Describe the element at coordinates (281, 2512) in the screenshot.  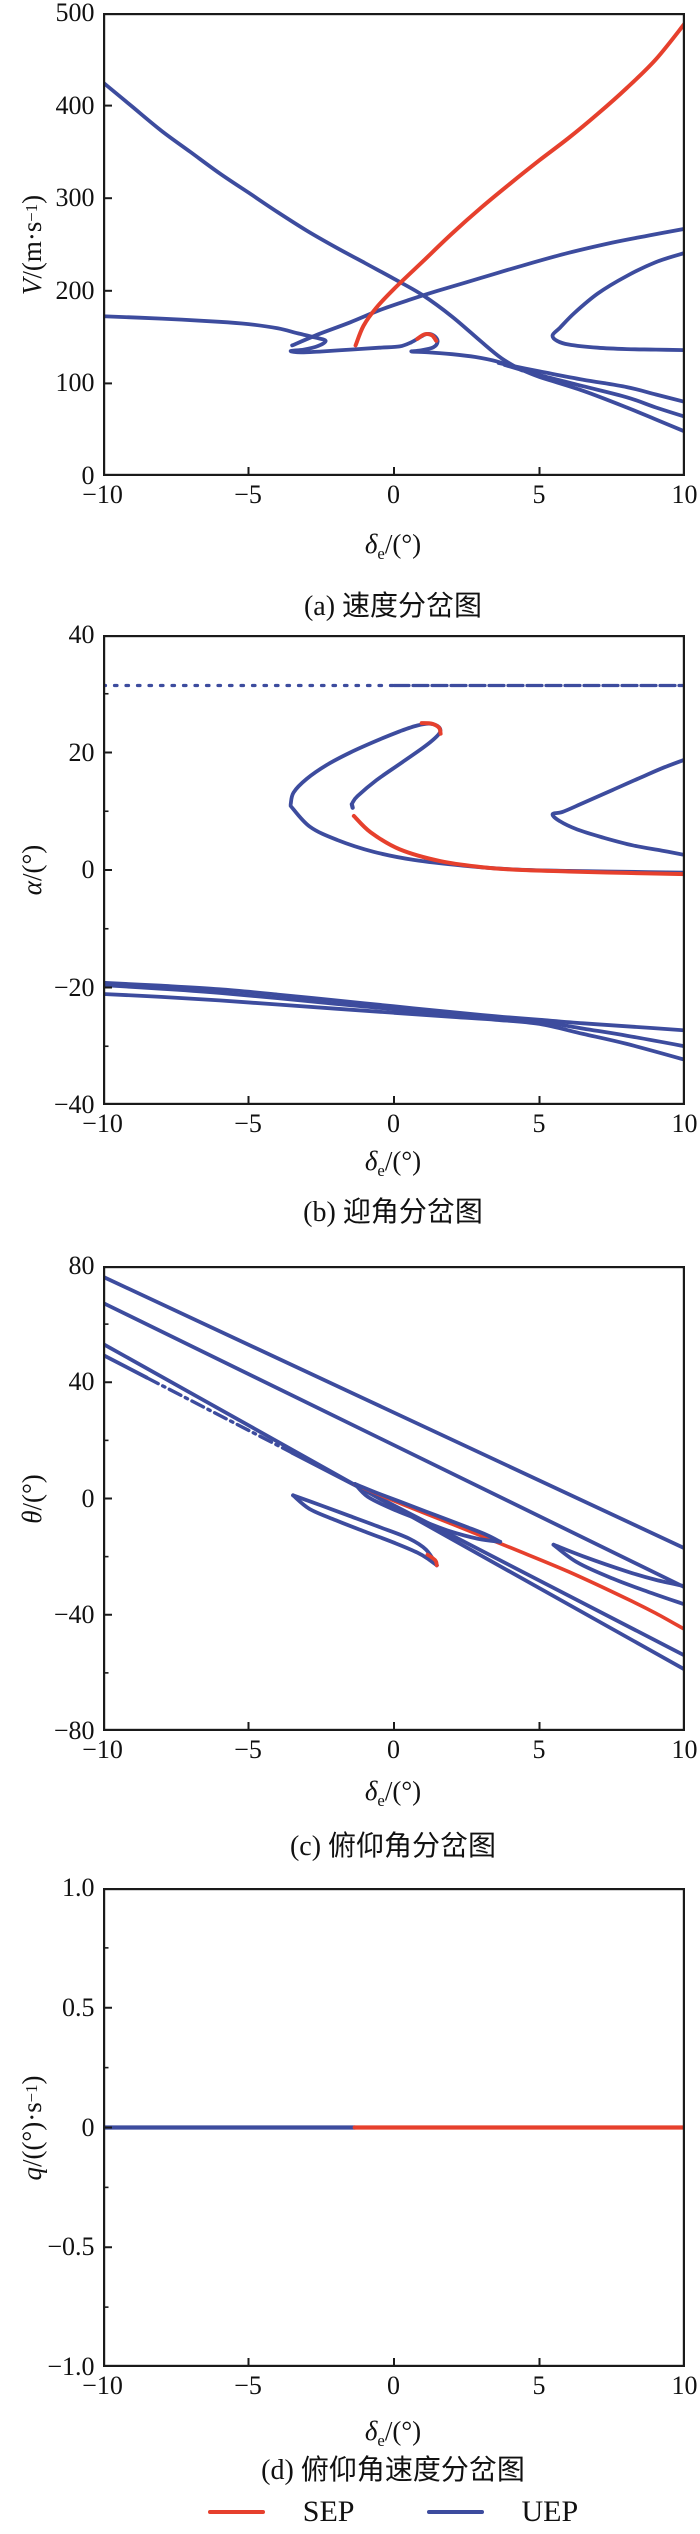
I see `legend-item-sep: SEP` at that location.